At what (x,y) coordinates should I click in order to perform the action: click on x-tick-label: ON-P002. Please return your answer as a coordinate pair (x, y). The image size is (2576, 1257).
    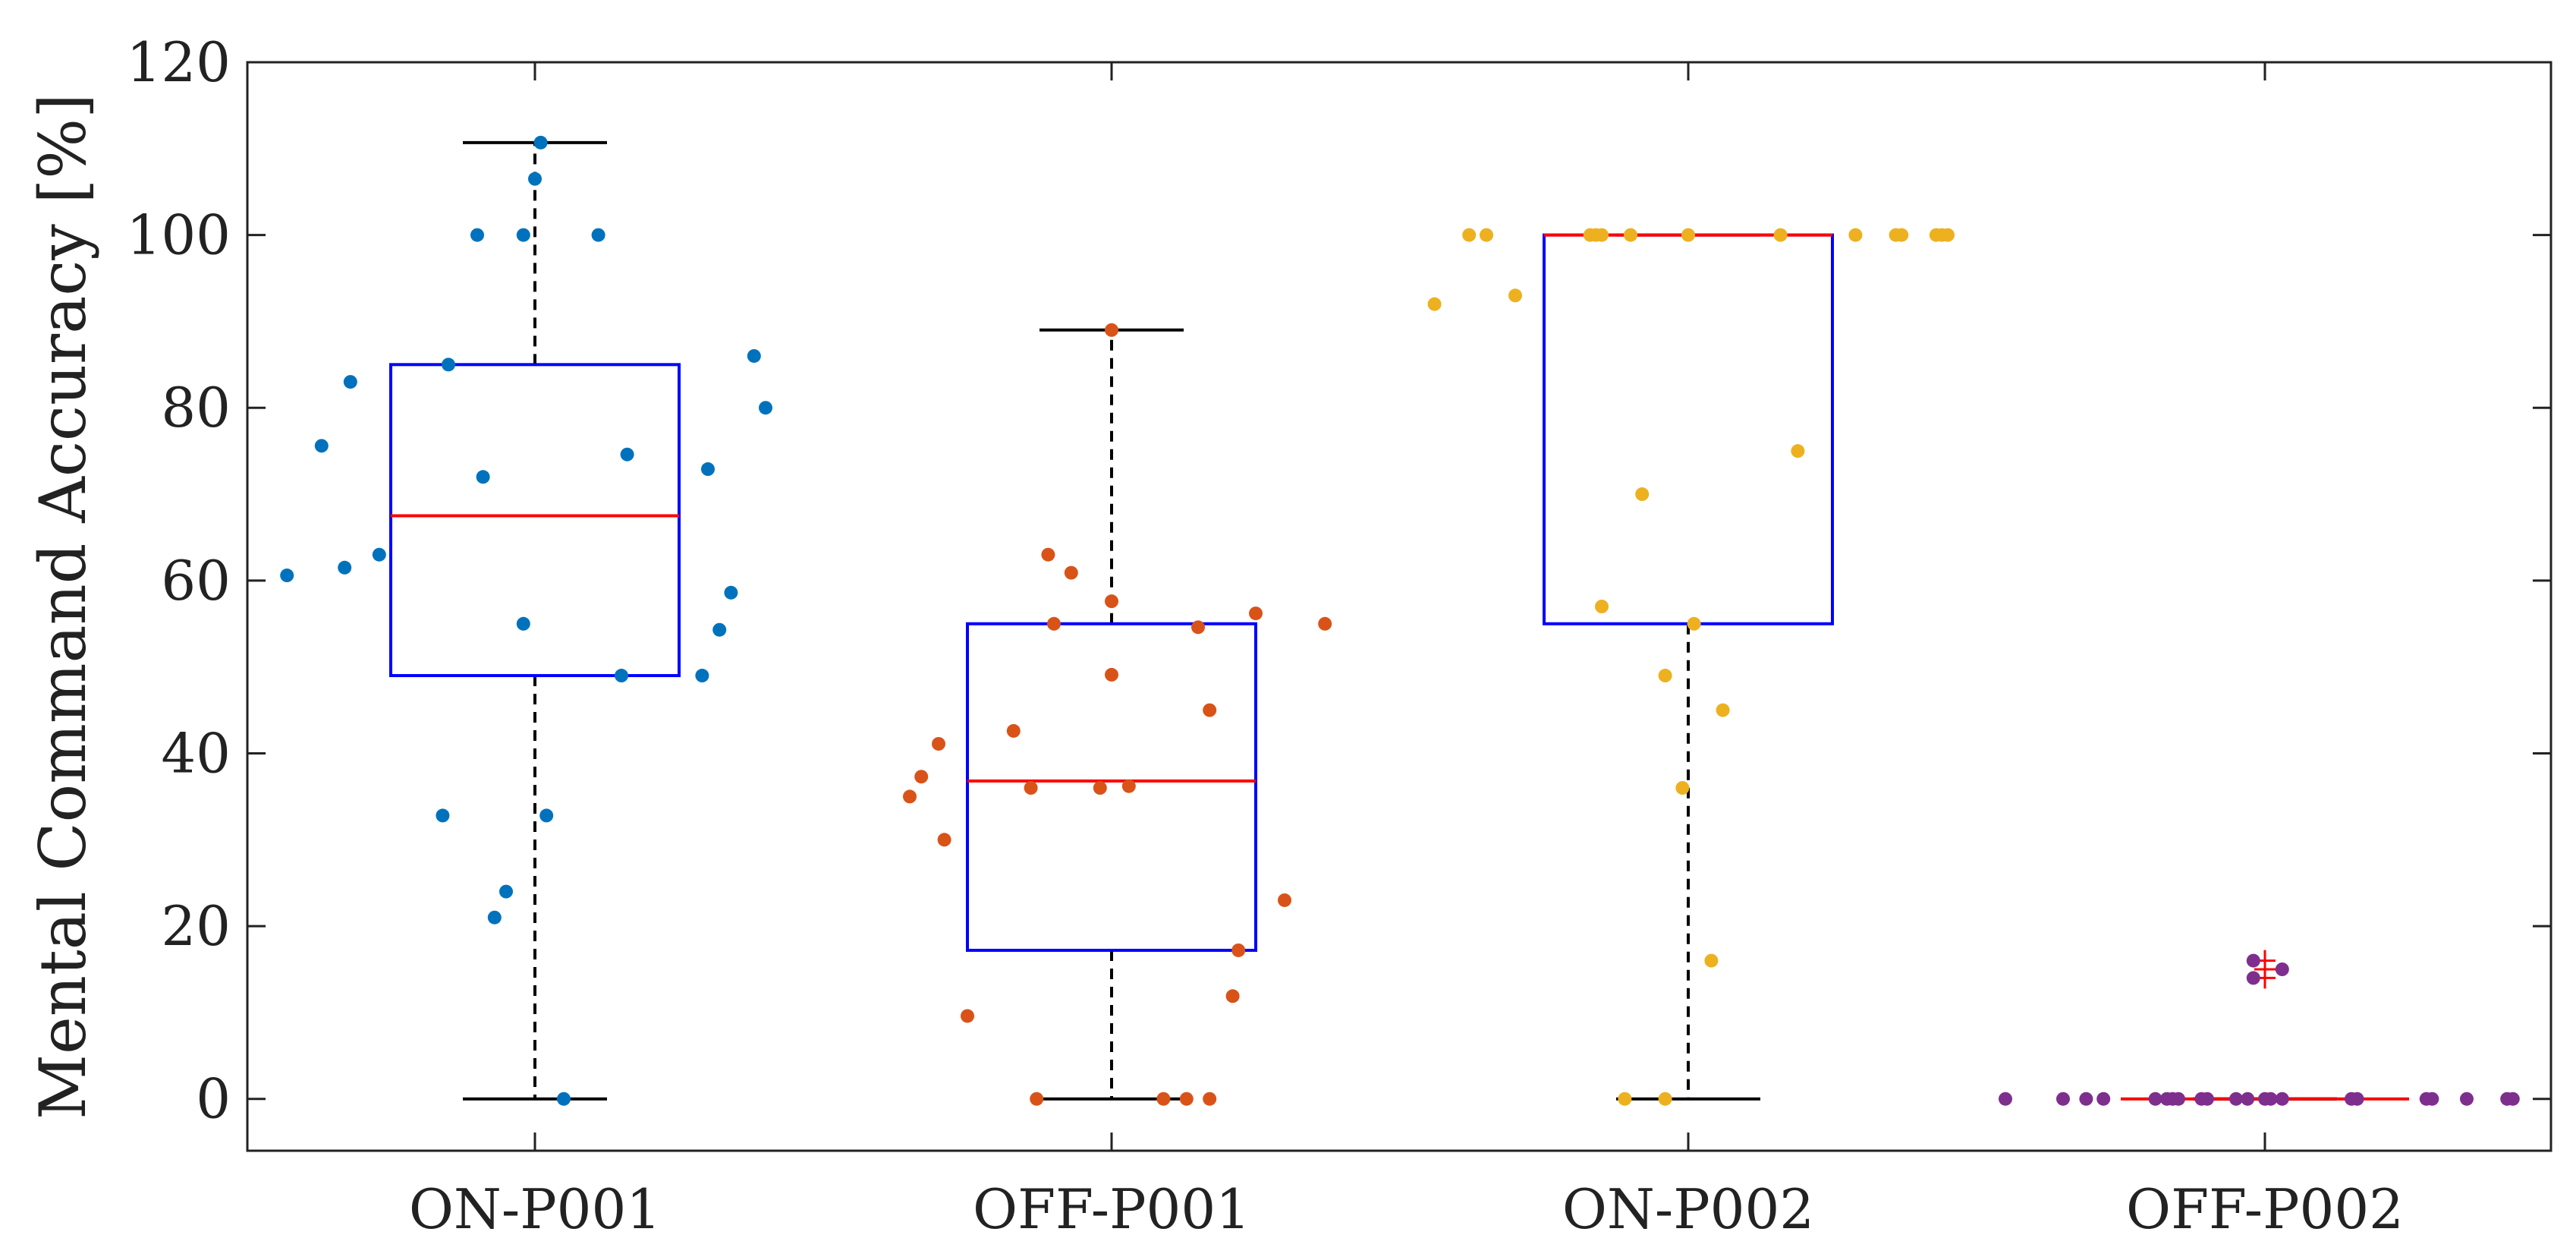
    Looking at the image, I should click on (1688, 1209).